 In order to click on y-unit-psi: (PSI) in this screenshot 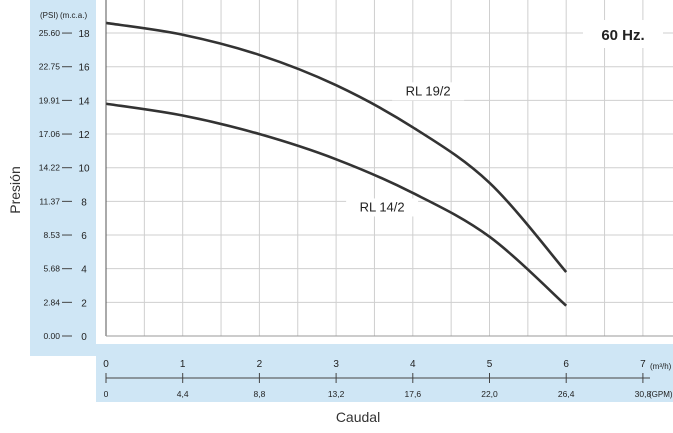, I will do `click(49, 15)`.